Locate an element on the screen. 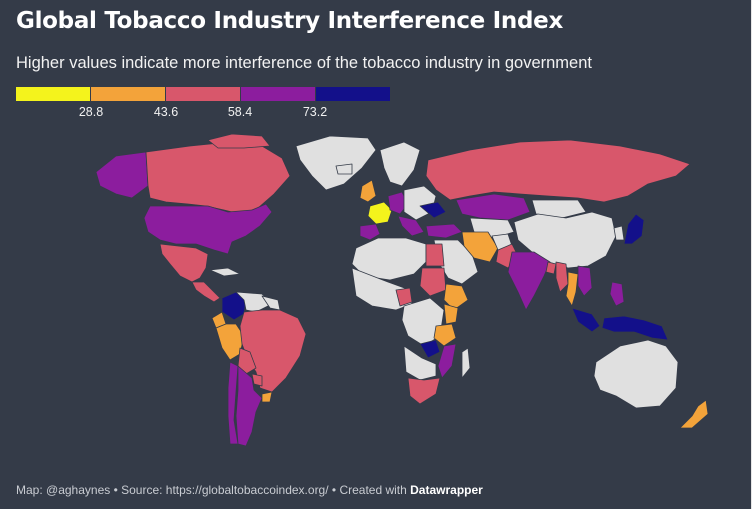  country-greenland is located at coordinates (336, 163).